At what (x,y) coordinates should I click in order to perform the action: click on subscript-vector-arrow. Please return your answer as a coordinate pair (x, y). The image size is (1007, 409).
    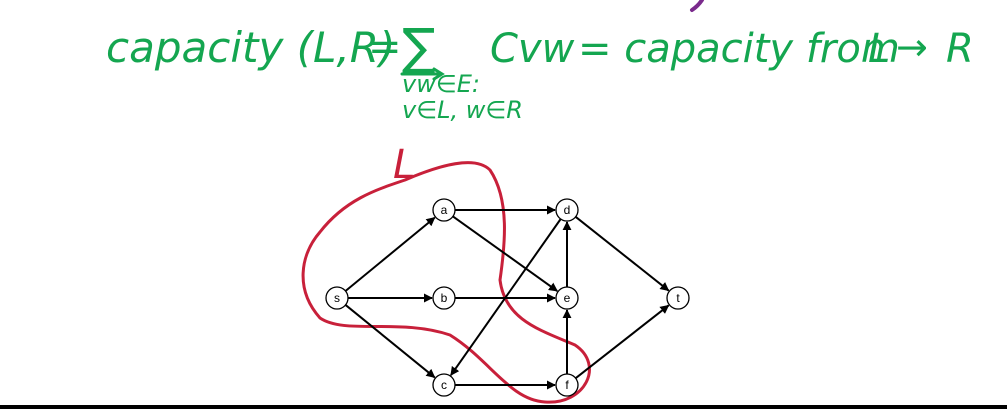
    Looking at the image, I should click on (422, 74).